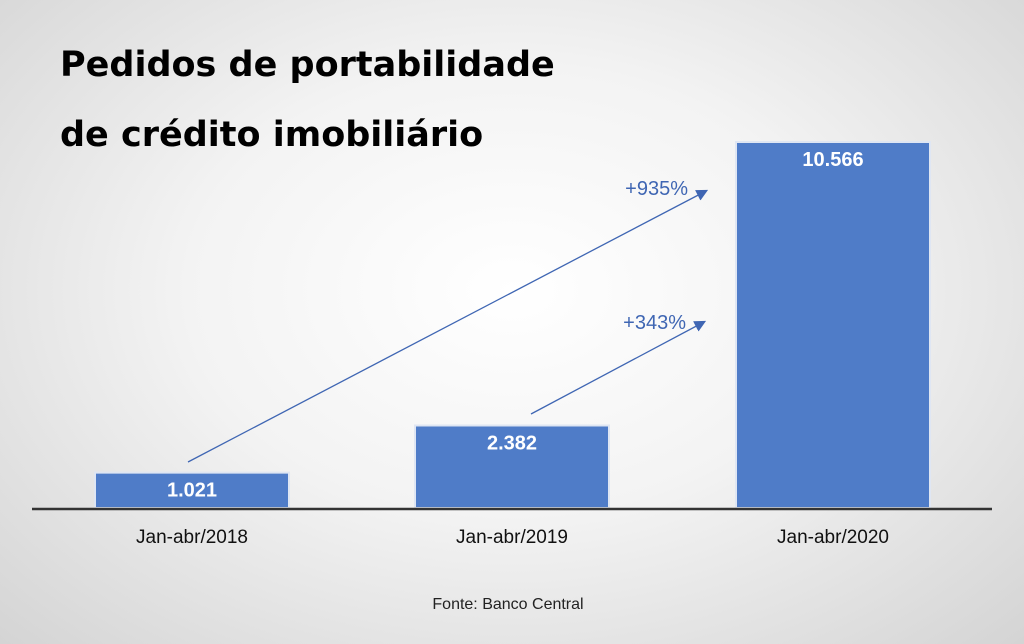 The height and width of the screenshot is (644, 1024). I want to click on x-tick-label: Jan-abr/2018, so click(192, 537).